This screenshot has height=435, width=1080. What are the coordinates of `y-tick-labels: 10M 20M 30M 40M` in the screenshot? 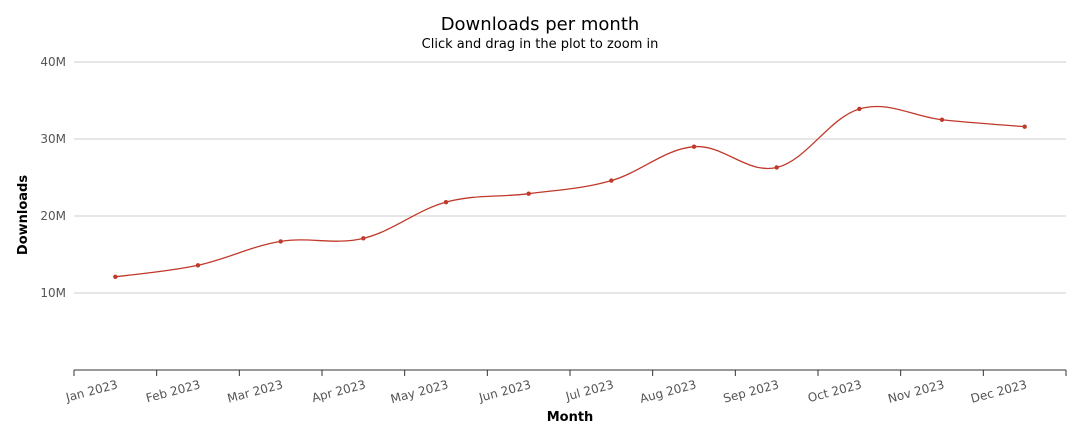 It's located at (53, 177).